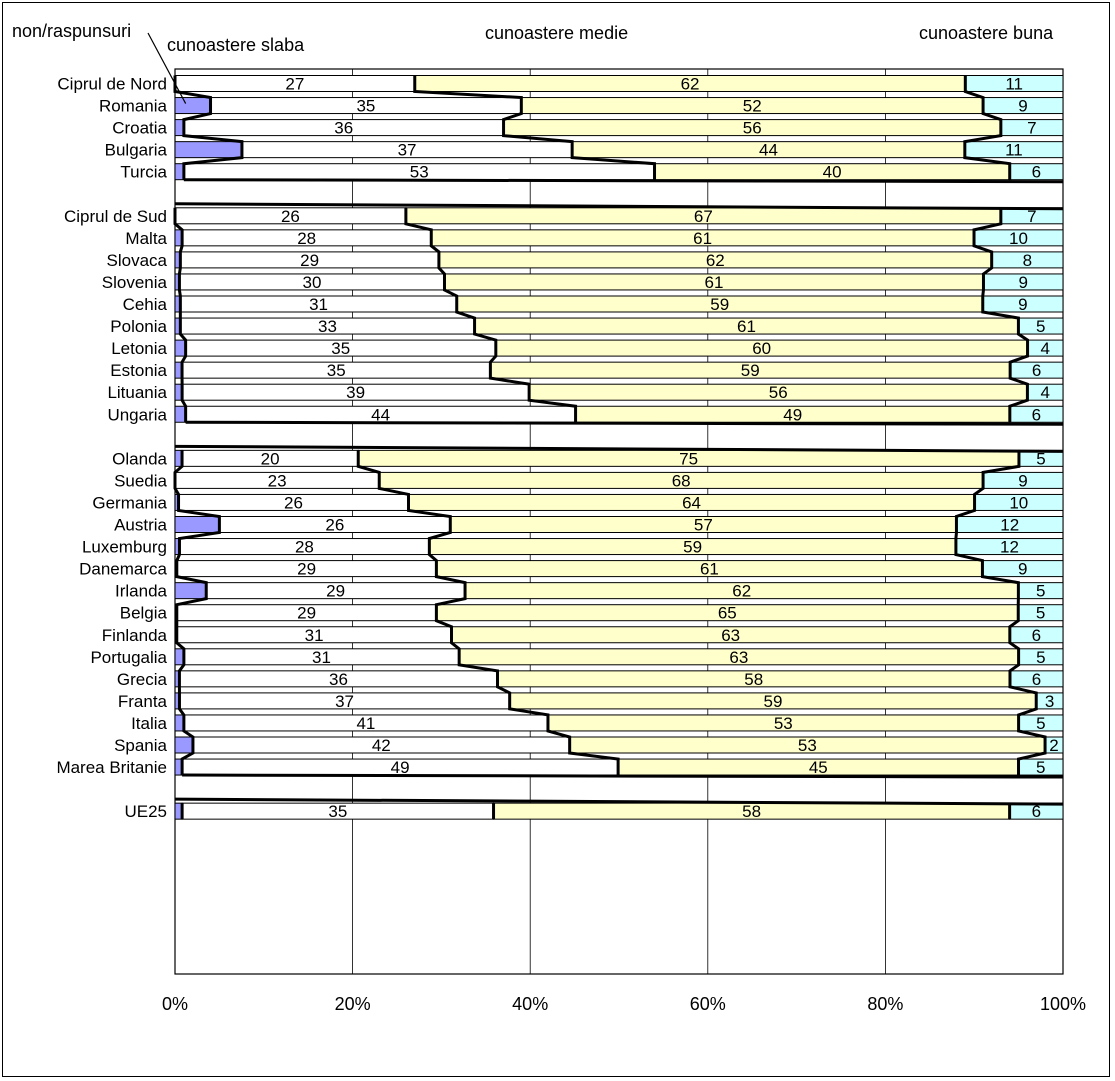 This screenshot has height=1081, width=1115. What do you see at coordinates (112, 84) in the screenshot?
I see `category-label-ciprul-de-nord: Ciprul de Nord` at bounding box center [112, 84].